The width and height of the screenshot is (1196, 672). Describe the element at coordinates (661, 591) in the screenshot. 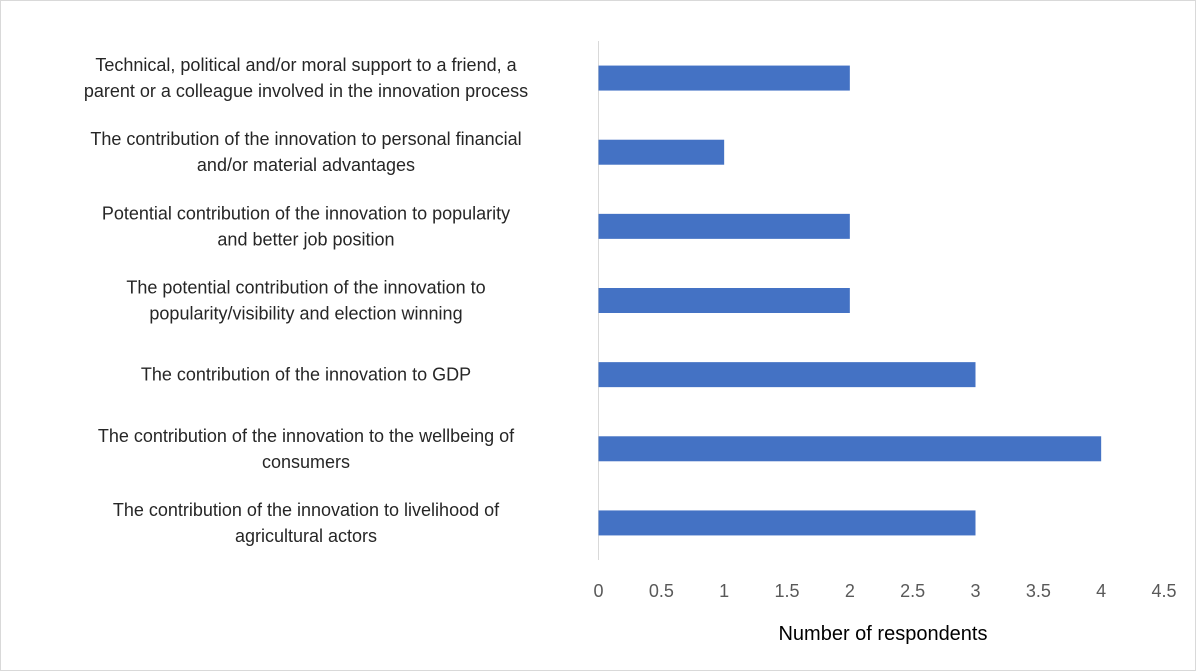

I see `x-tick-label: 0.5` at that location.